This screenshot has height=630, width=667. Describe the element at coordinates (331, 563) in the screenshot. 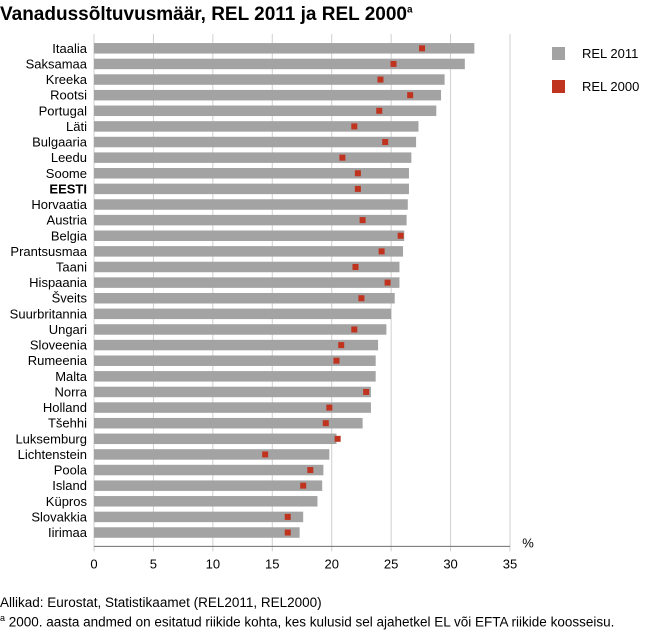

I see `x-tick-label: 20` at that location.